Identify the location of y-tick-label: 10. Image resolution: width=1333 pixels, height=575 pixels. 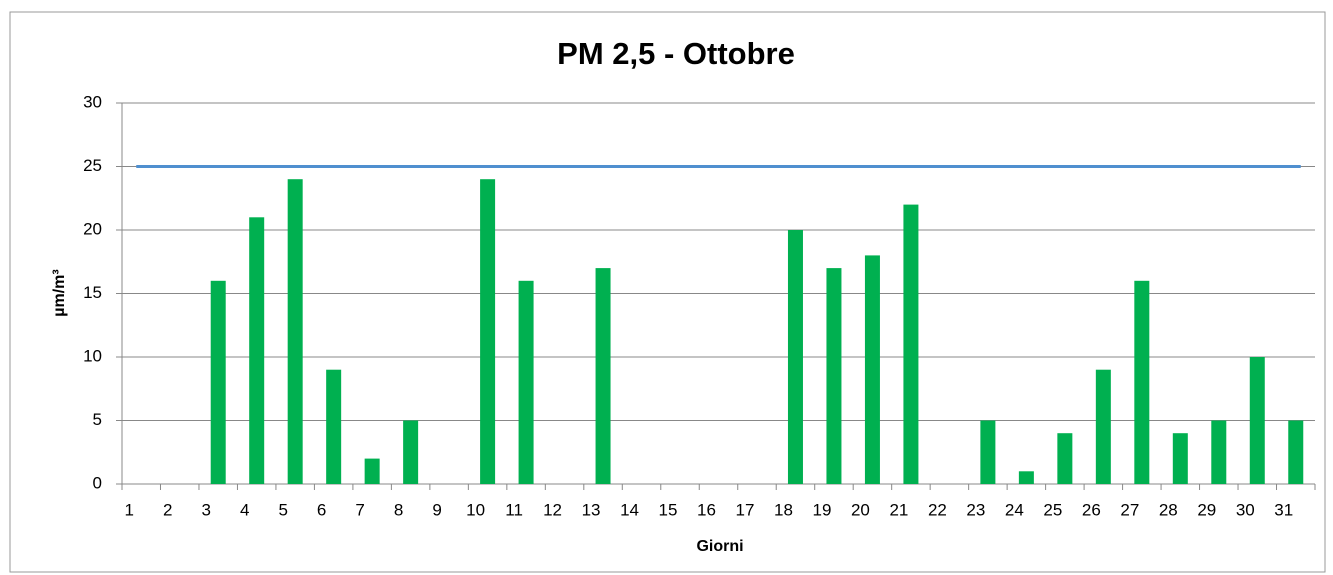
(92, 355).